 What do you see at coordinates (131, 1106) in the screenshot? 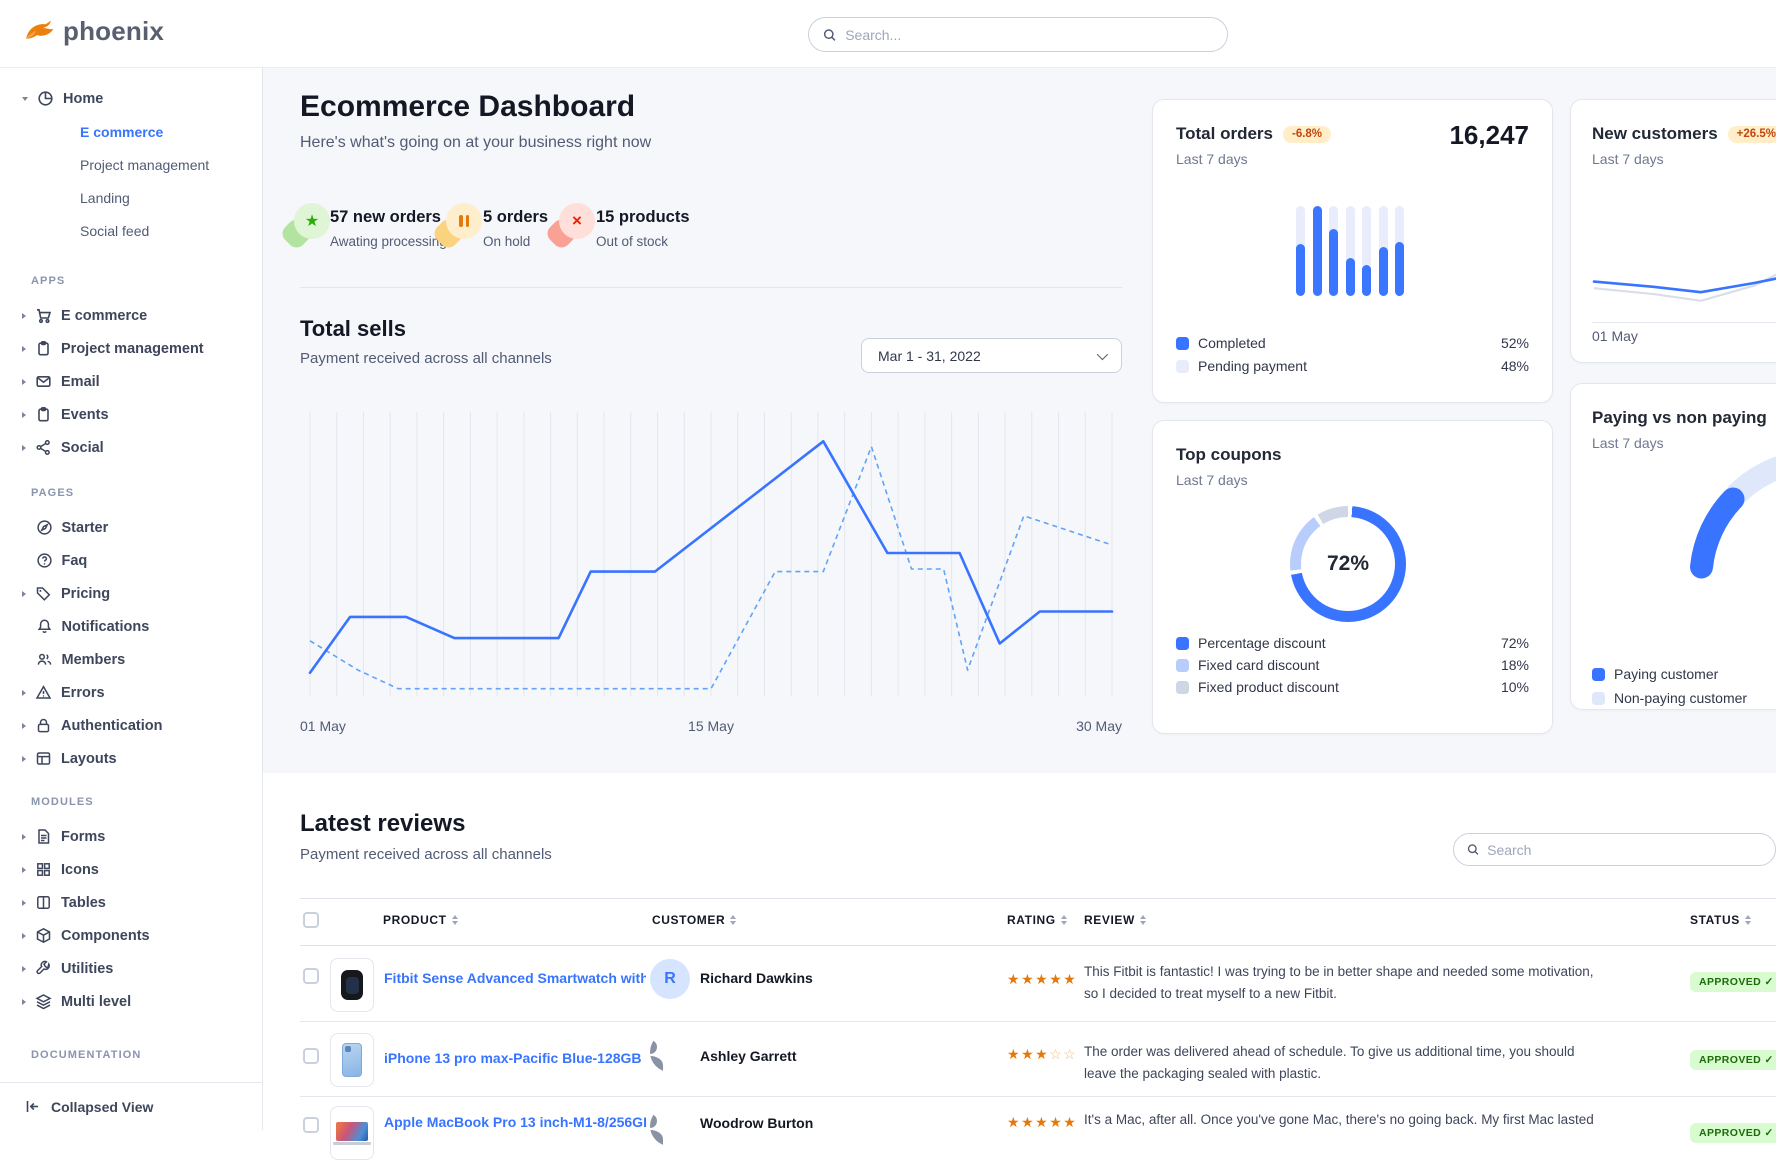
I see `collapsed-view-toggle: Collapsed View` at bounding box center [131, 1106].